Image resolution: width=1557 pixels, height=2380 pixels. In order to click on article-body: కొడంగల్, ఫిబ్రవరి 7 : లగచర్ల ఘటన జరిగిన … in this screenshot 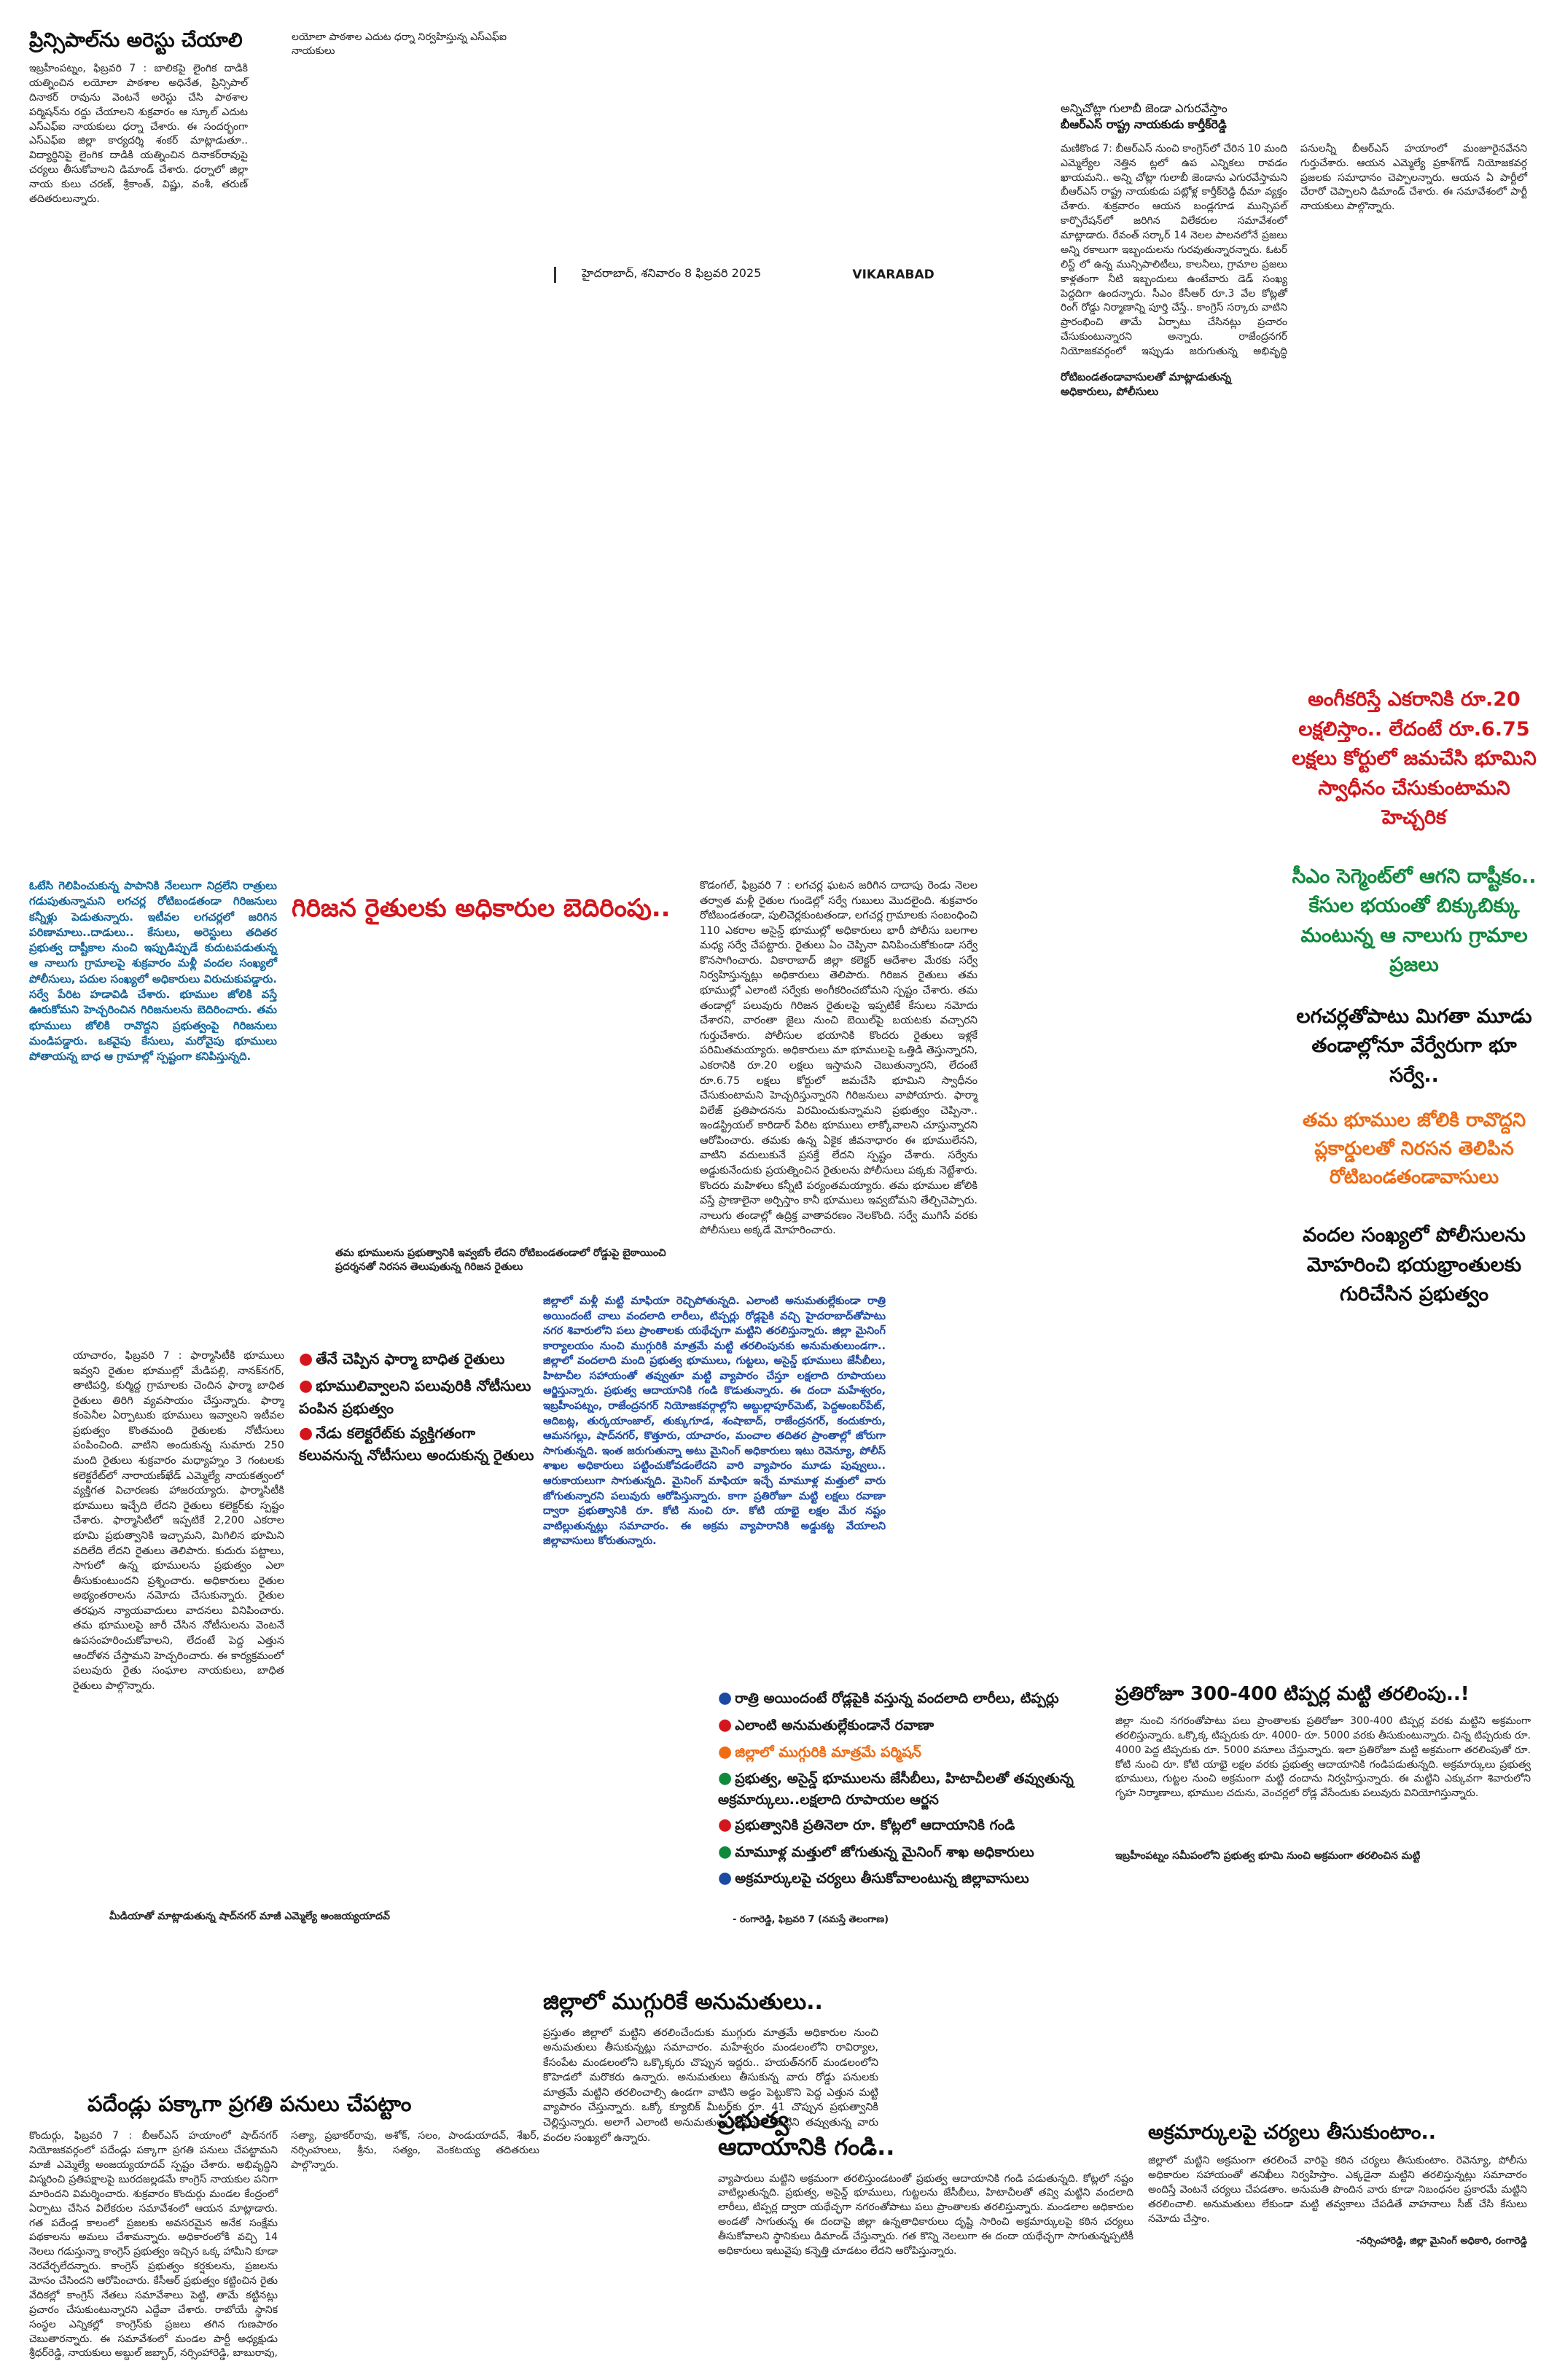, I will do `click(839, 1058)`.